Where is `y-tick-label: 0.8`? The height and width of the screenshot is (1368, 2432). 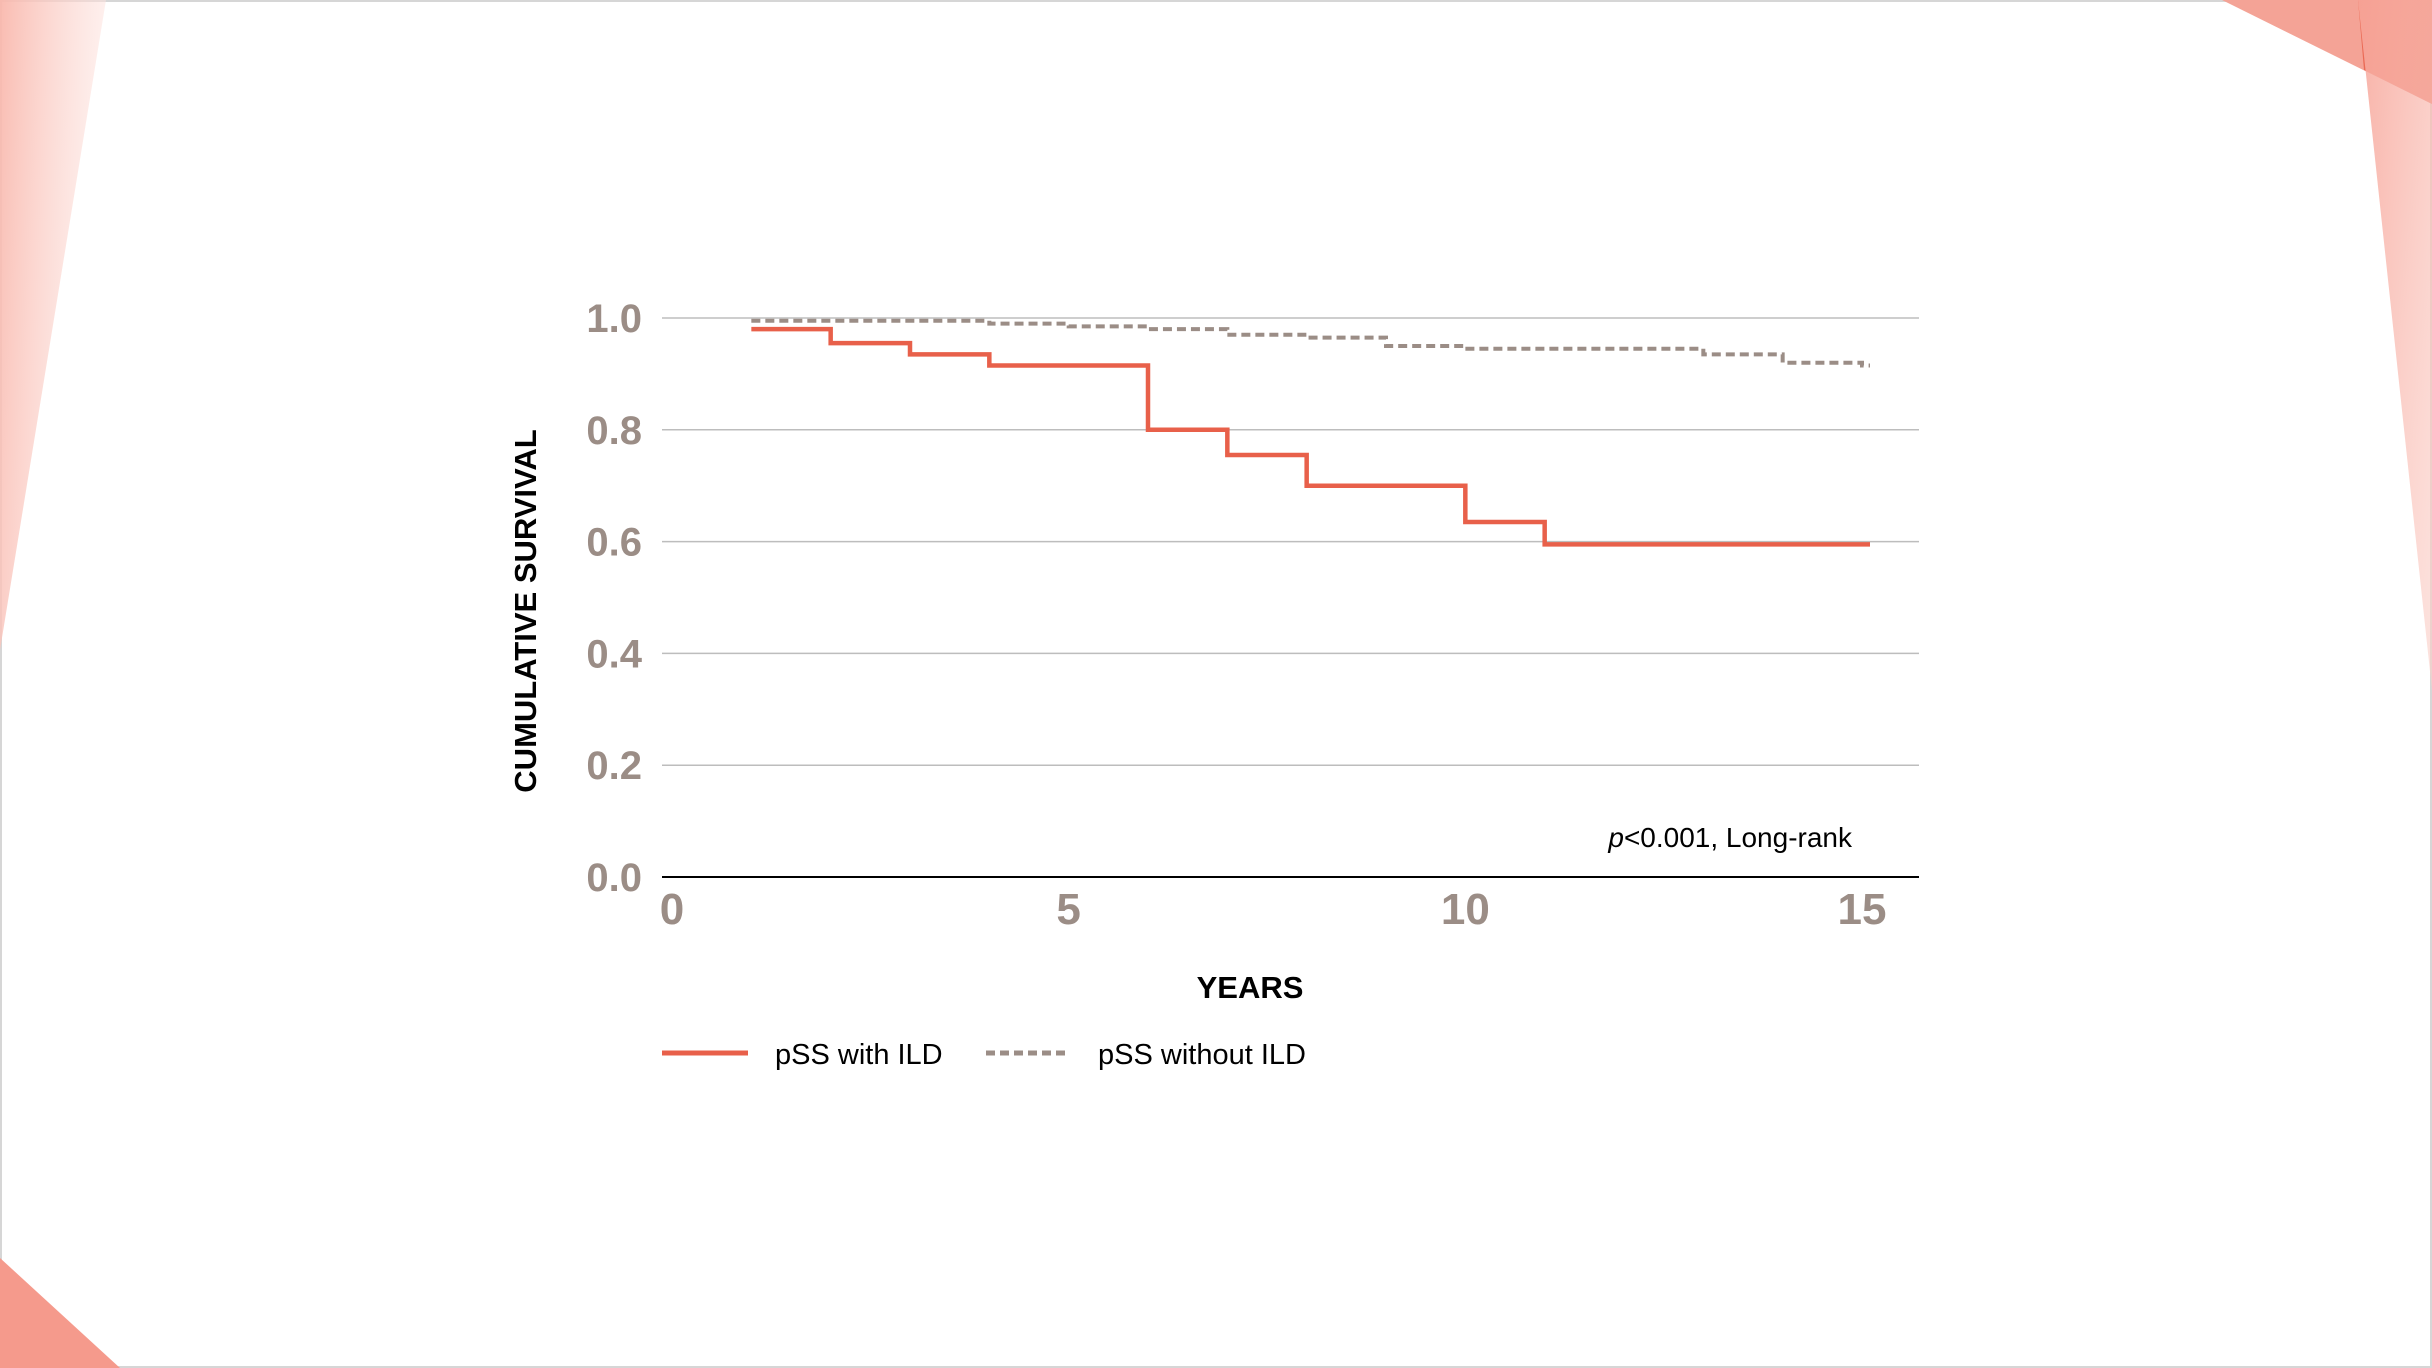
y-tick-label: 0.8 is located at coordinates (614, 431).